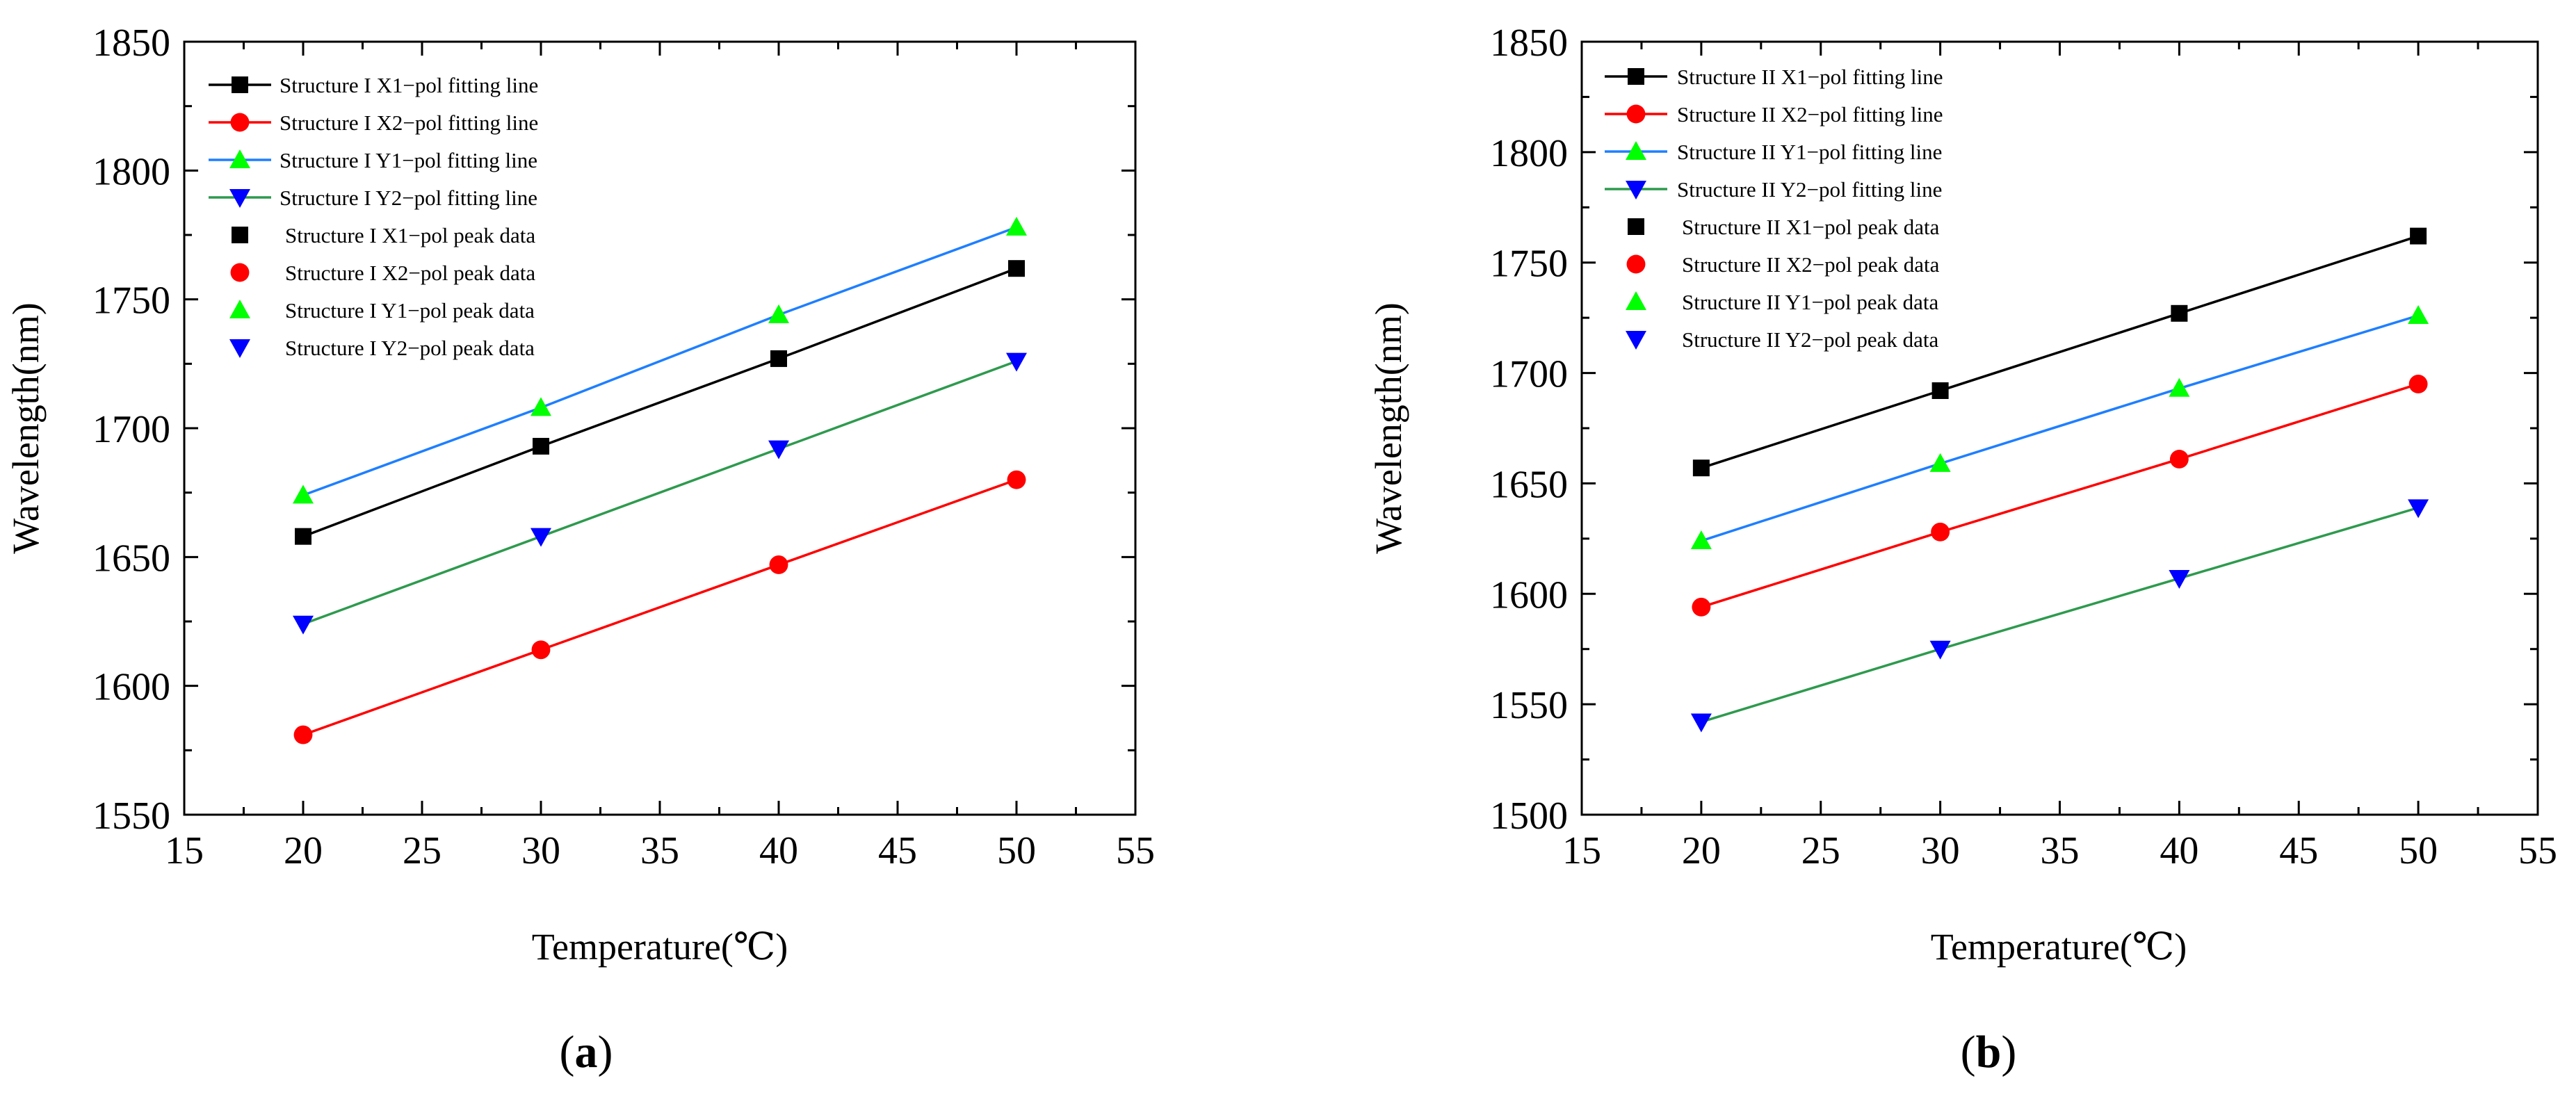  I want to click on y-tick-label: 1850, so click(1529, 44).